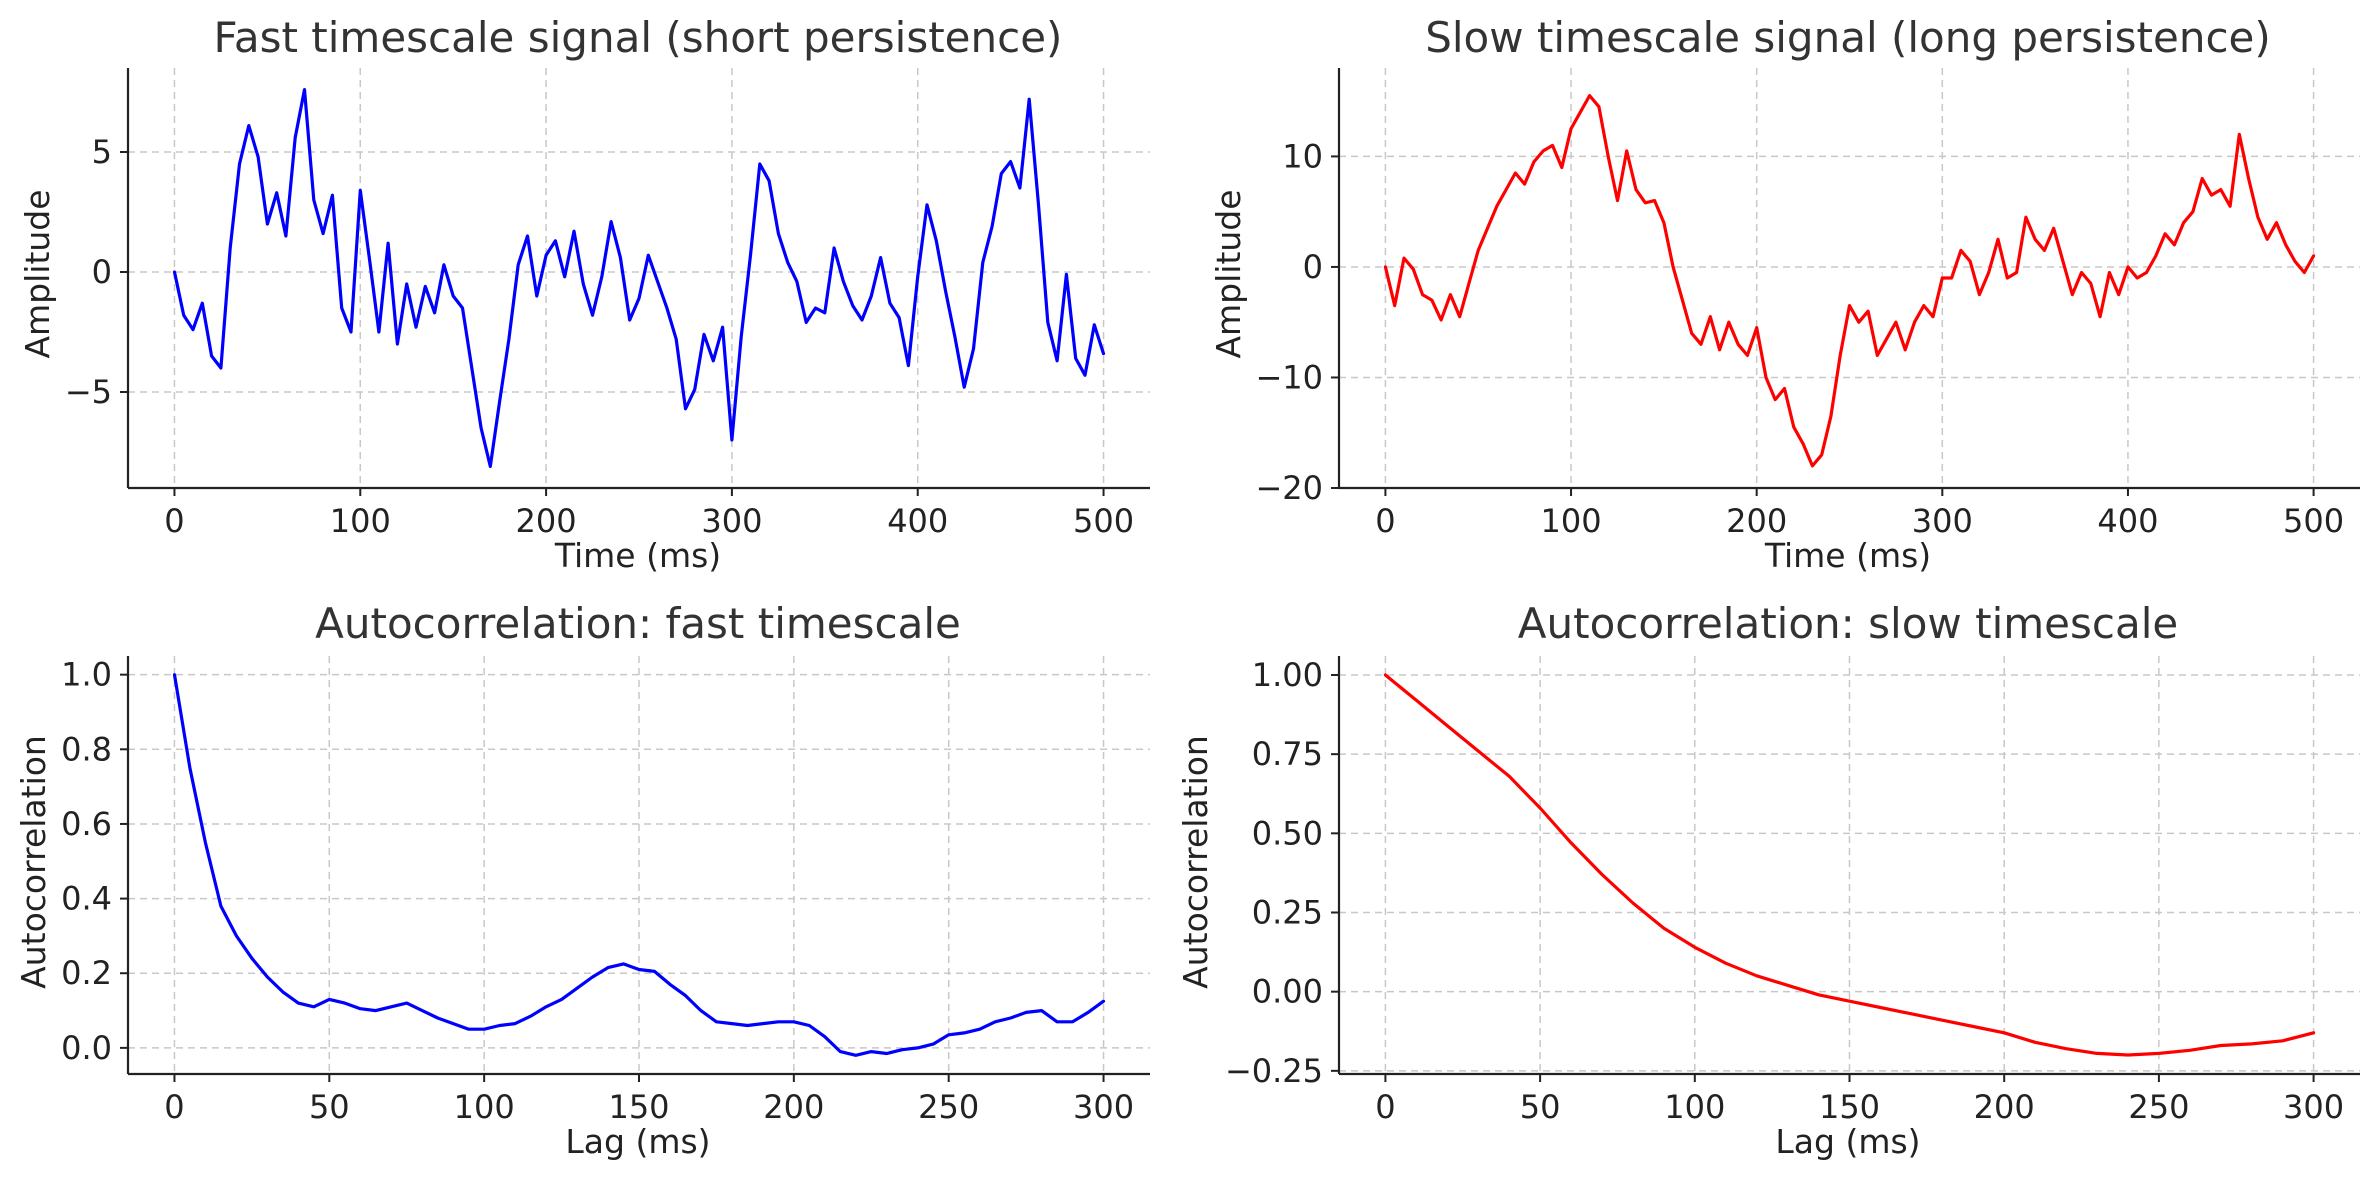 Image resolution: width=2379 pixels, height=1180 pixels. Describe the element at coordinates (1289, 377) in the screenshot. I see `y-tick-label: −10` at that location.